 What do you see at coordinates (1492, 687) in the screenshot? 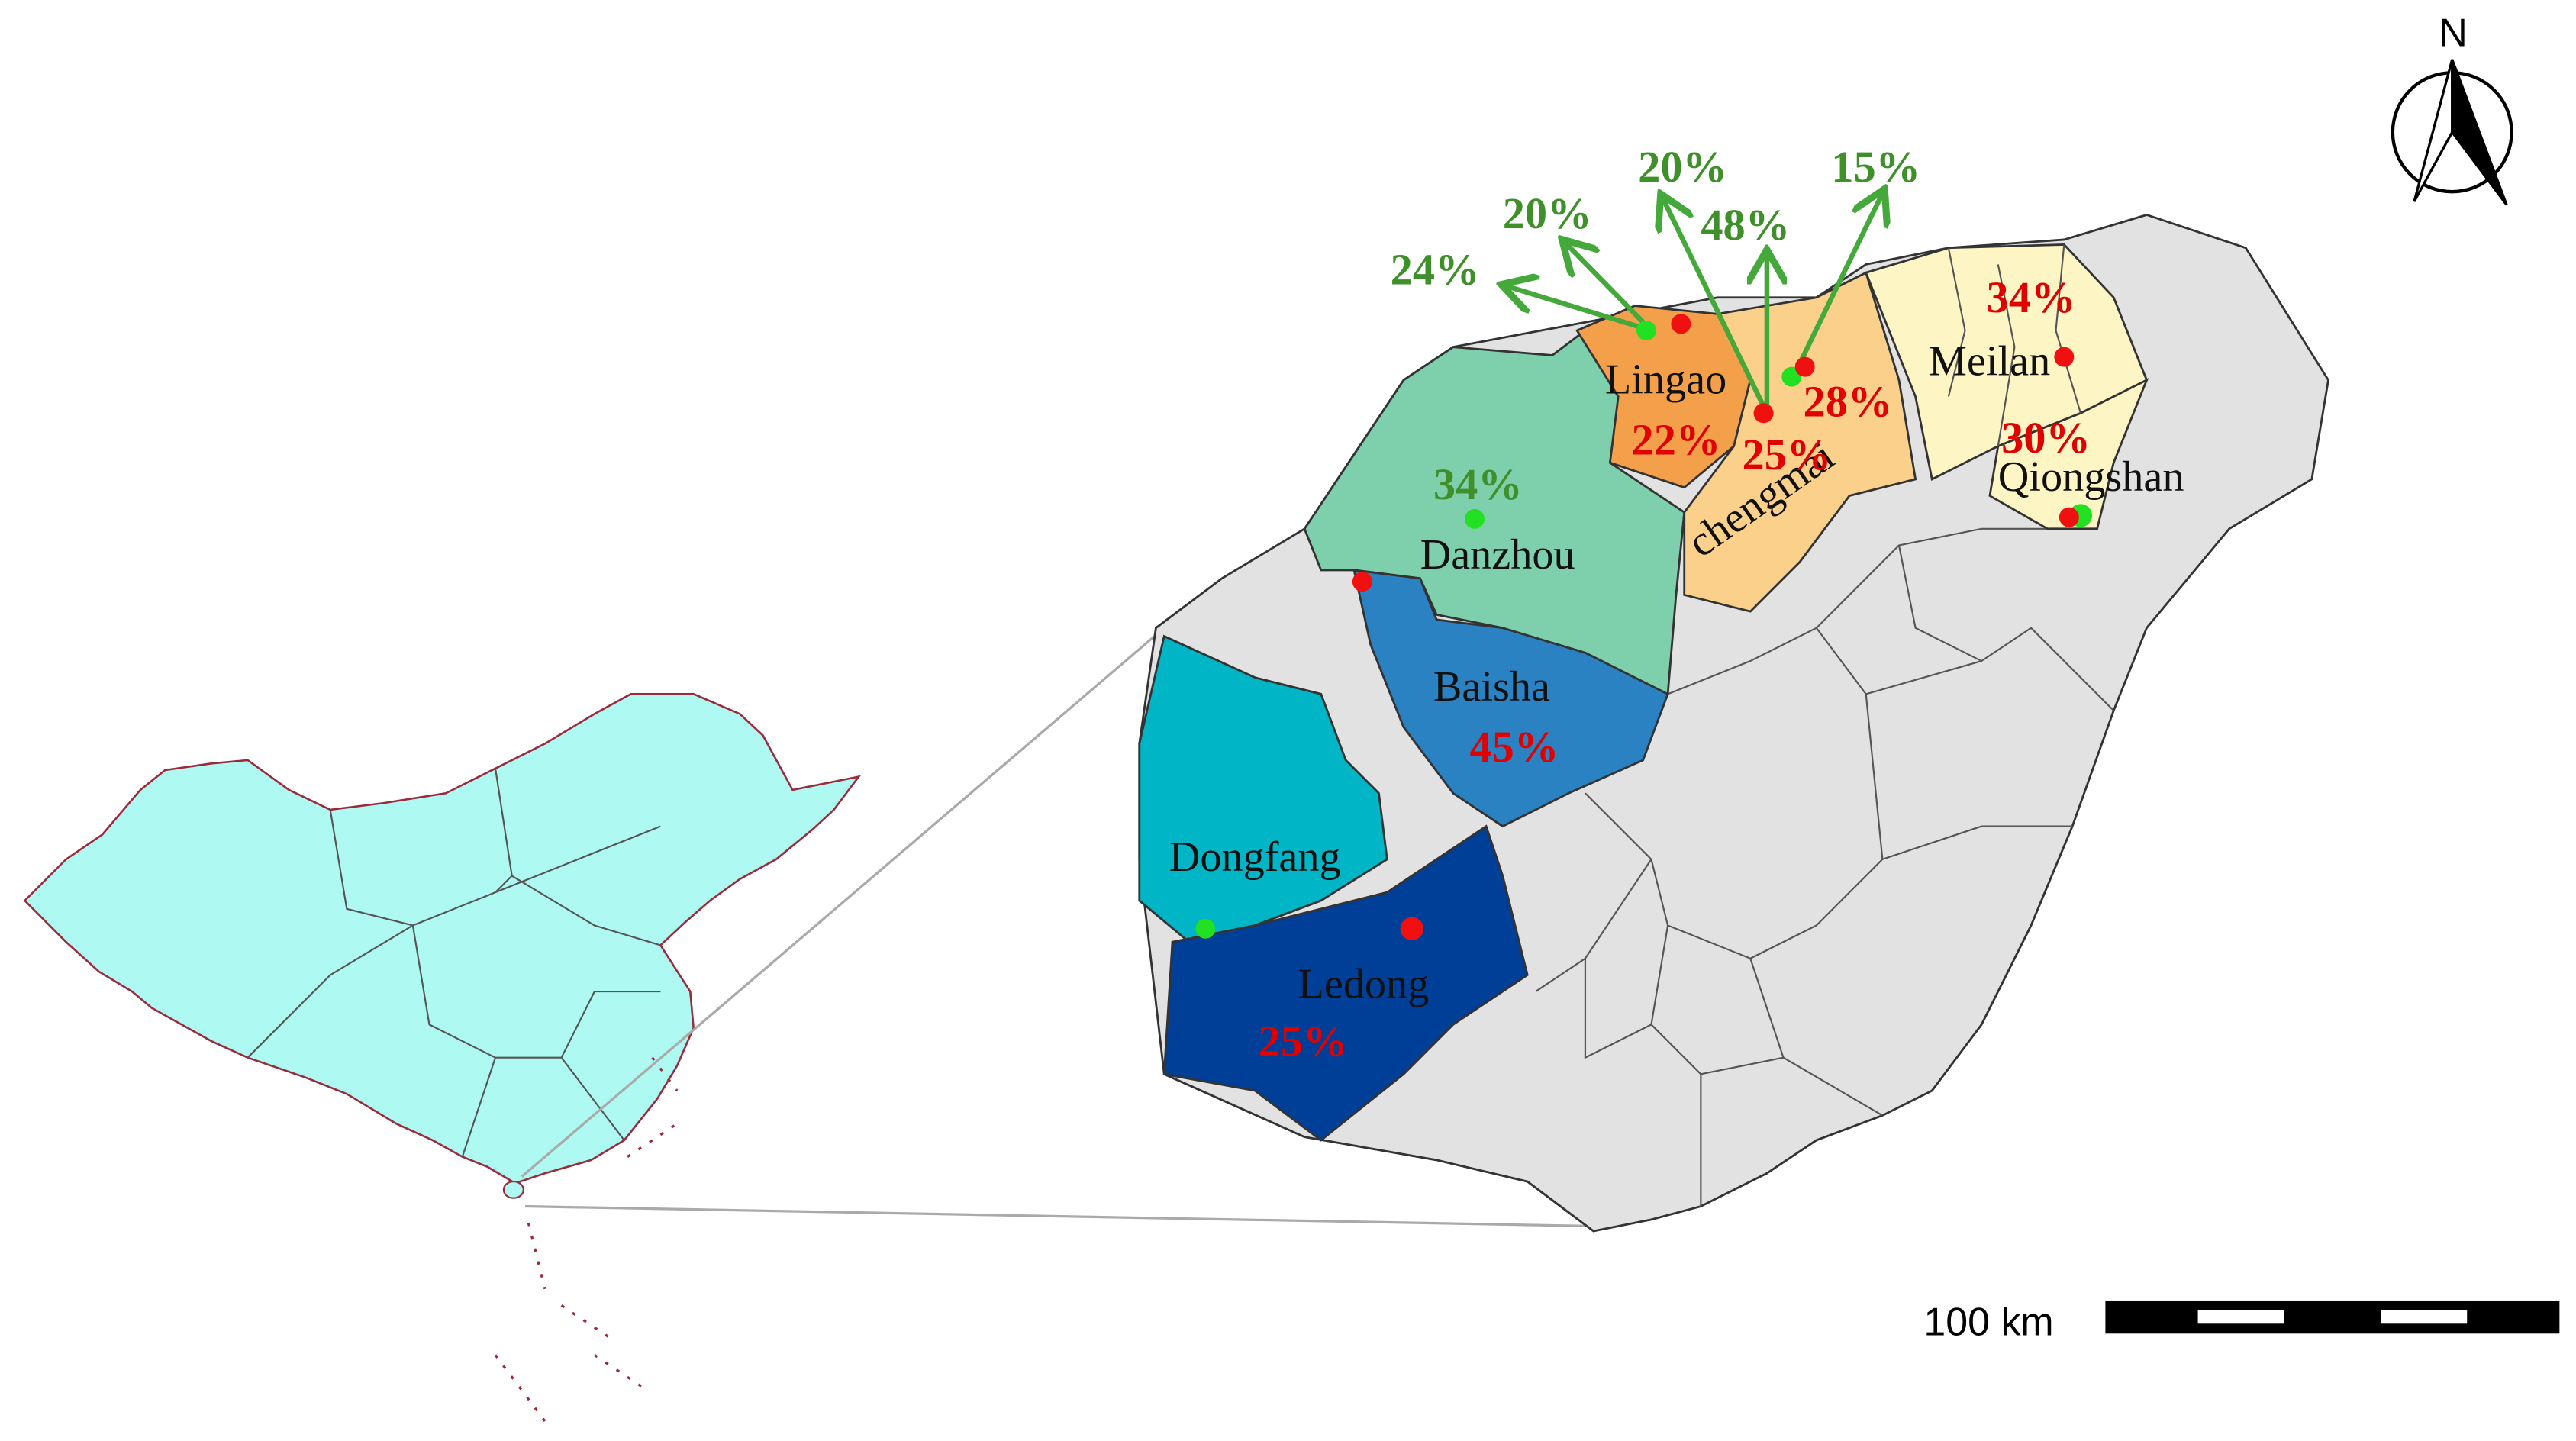
I see `region-label: Baisha` at bounding box center [1492, 687].